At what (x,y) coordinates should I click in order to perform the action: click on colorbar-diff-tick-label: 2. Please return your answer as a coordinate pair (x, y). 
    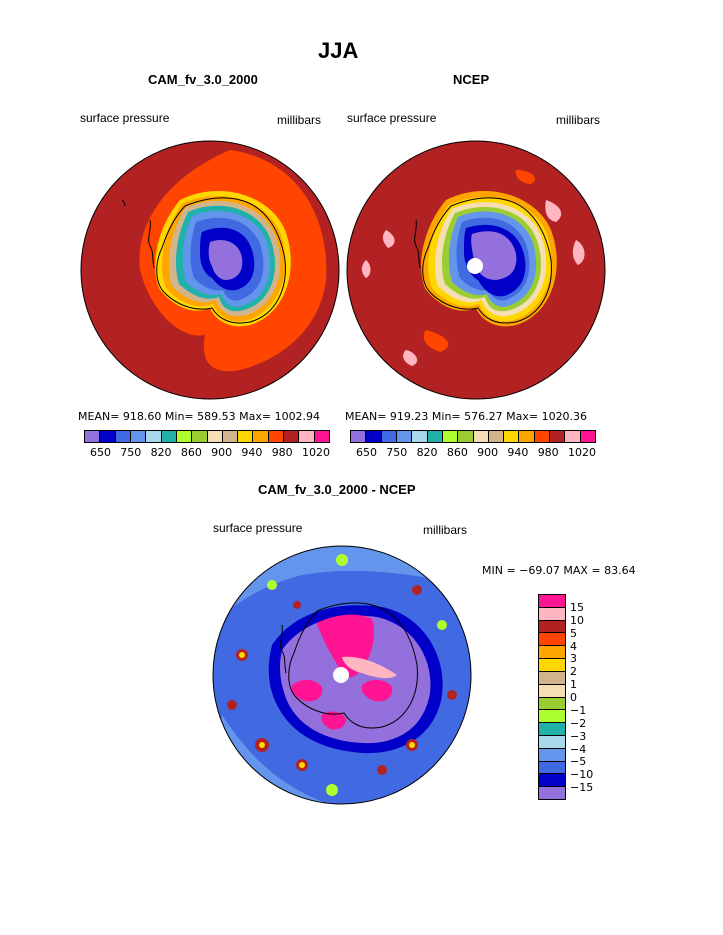
    Looking at the image, I should click on (573, 672).